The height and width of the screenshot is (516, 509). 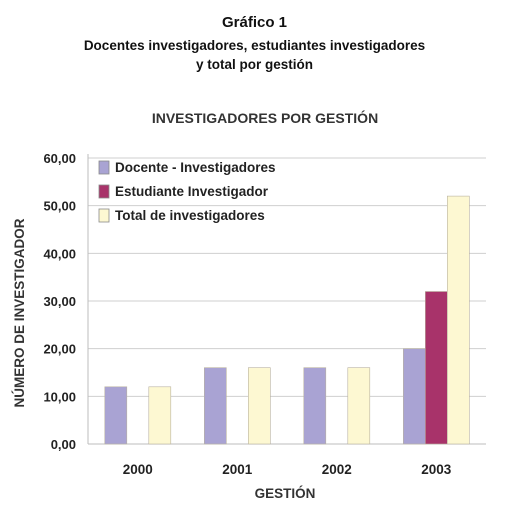 What do you see at coordinates (237, 469) in the screenshot?
I see `x-tick-label: 2001` at bounding box center [237, 469].